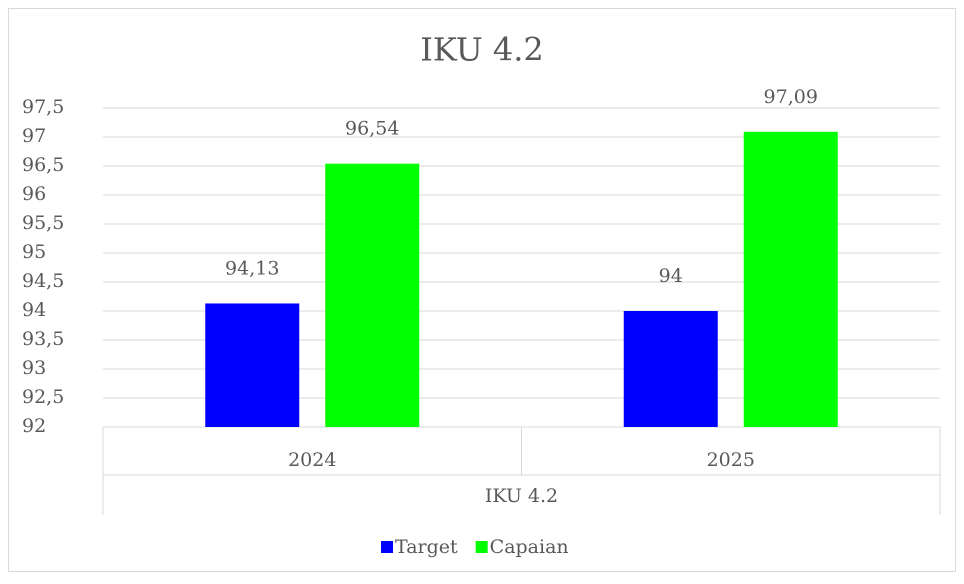 The image size is (964, 584). What do you see at coordinates (791, 97) in the screenshot?
I see `value-label: 97,09` at bounding box center [791, 97].